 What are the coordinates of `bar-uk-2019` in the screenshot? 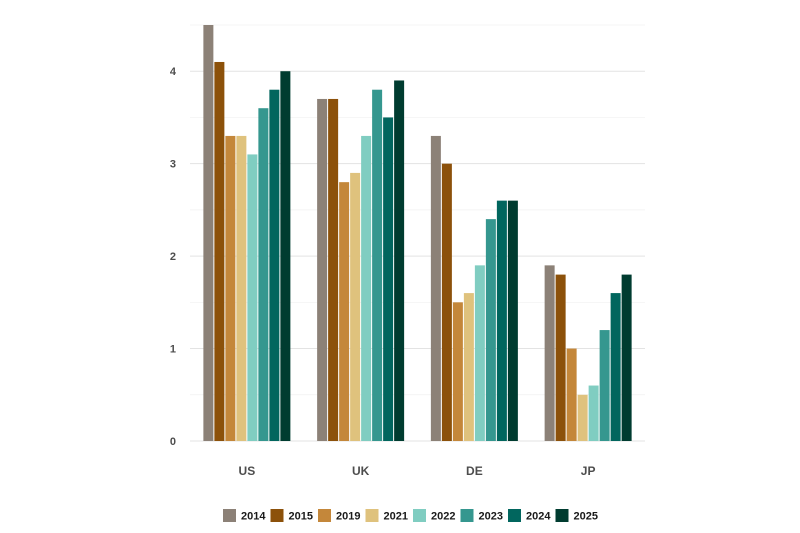 It's located at (344, 311).